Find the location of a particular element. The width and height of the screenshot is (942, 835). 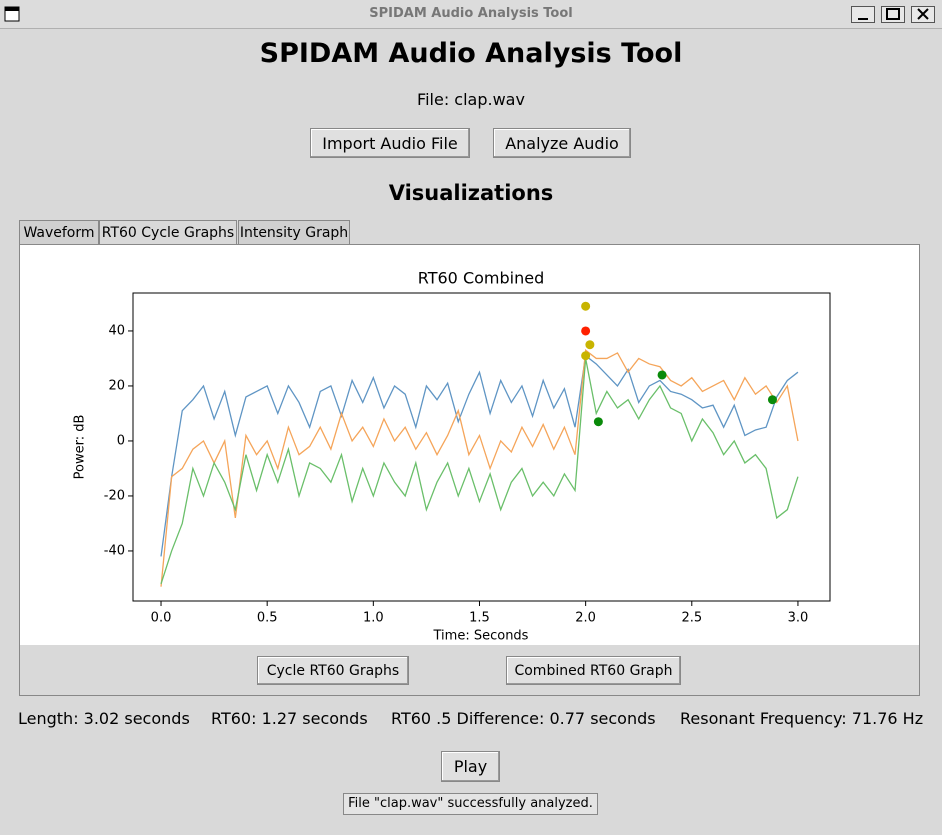

x-tick-label: 1.5 is located at coordinates (479, 618).